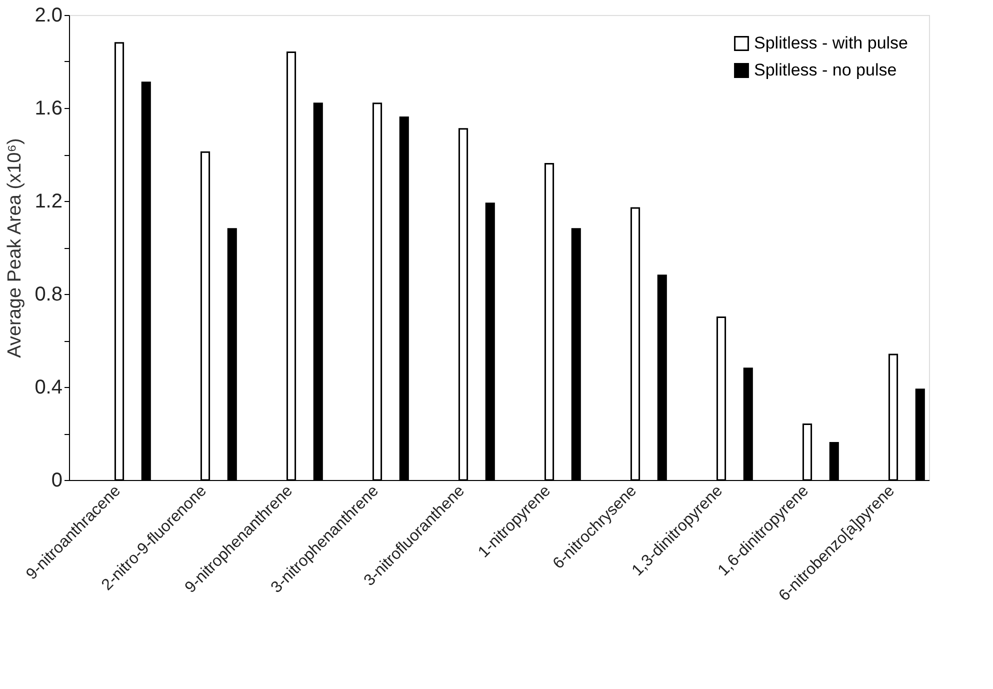 This screenshot has height=689, width=993. What do you see at coordinates (825, 70) in the screenshot?
I see `legend-label: Splitless - no pulse` at bounding box center [825, 70].